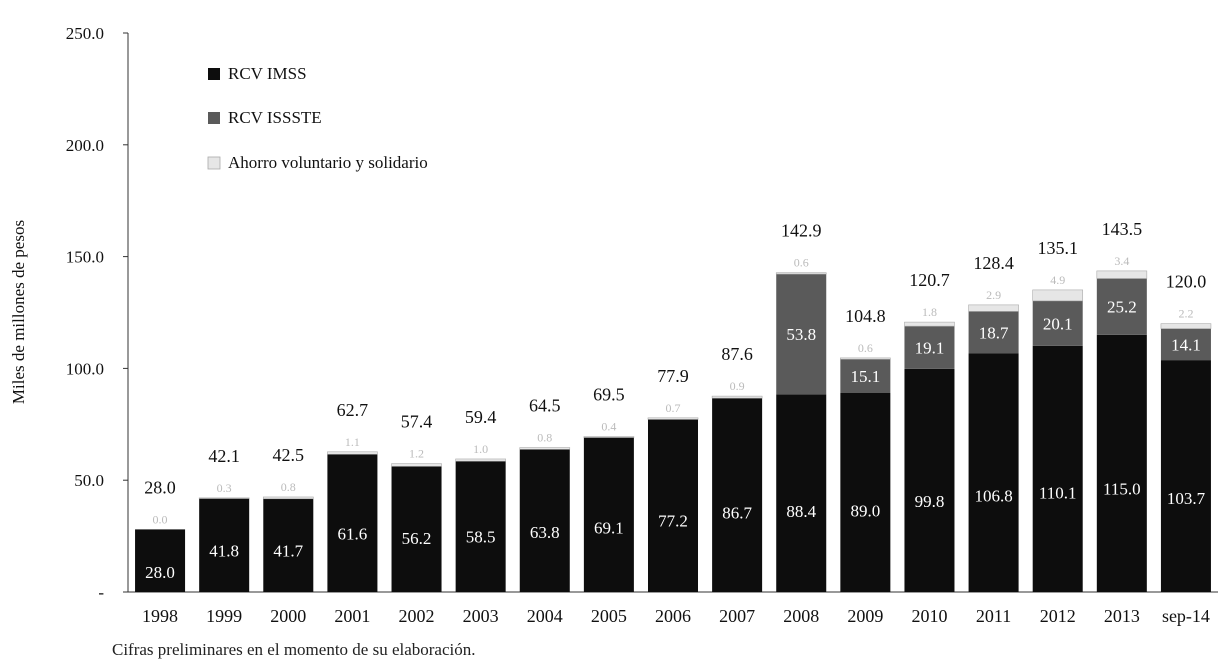  Describe the element at coordinates (993, 263) in the screenshot. I see `total-label: 128.4` at that location.